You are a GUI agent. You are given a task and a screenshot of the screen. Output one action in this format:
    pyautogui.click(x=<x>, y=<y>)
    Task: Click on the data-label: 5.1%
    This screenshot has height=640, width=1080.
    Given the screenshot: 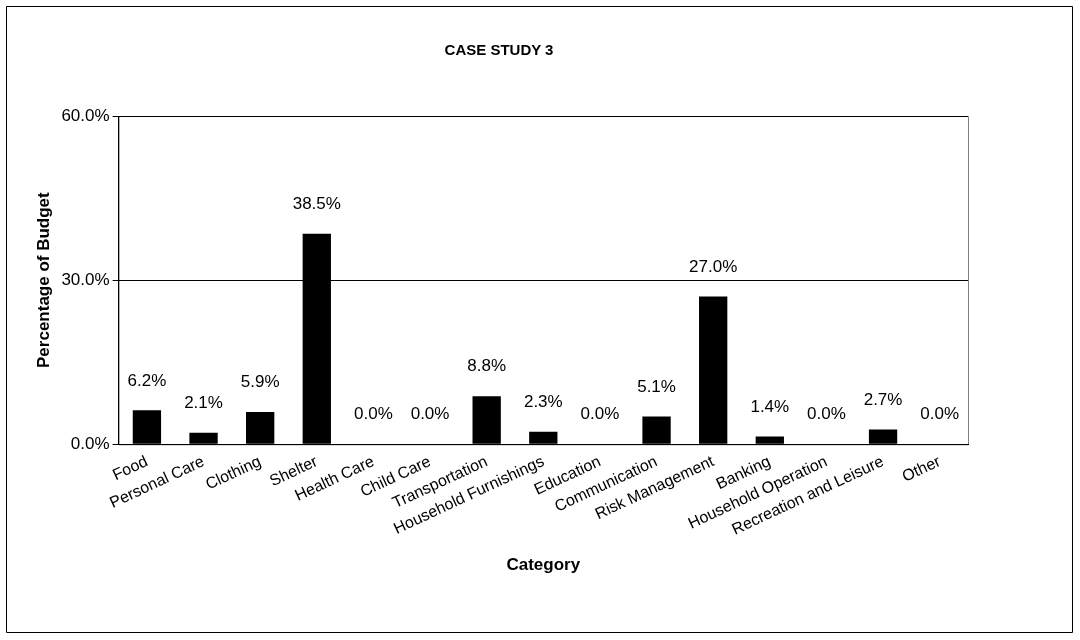 What is the action you would take?
    pyautogui.click(x=656, y=386)
    